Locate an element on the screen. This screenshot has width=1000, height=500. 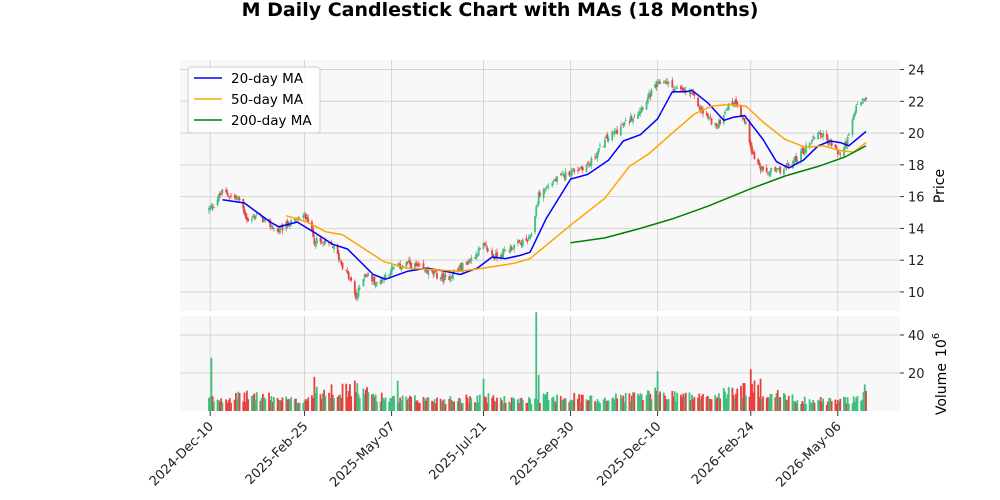
price-tick-label: 12 is located at coordinates (916, 261).